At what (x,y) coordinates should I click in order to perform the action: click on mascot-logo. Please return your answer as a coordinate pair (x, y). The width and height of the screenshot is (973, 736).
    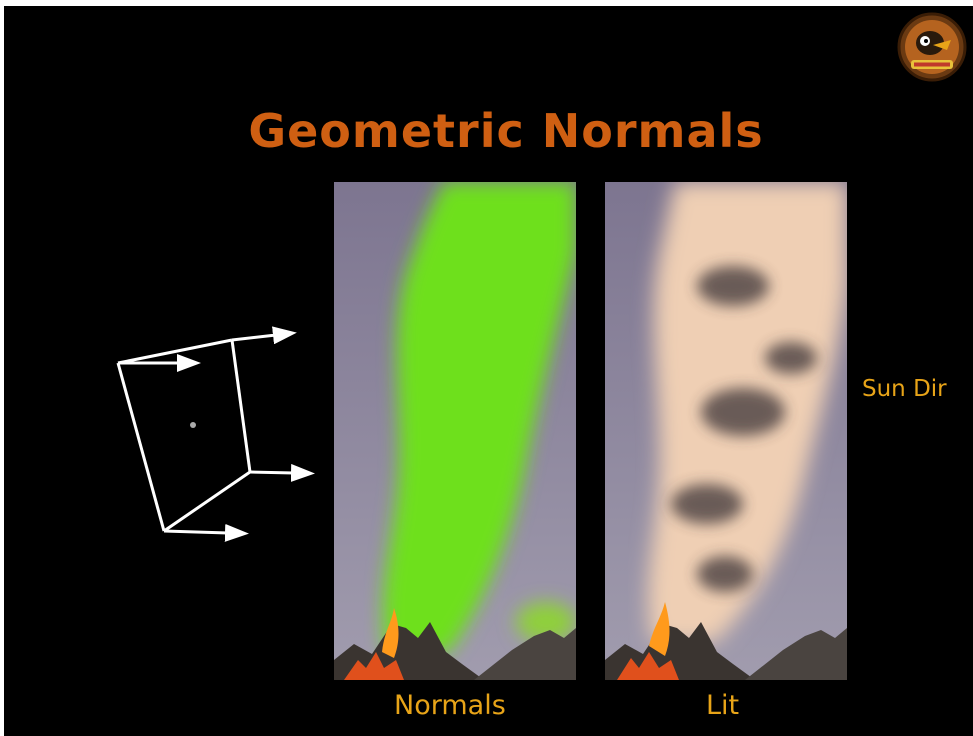
    Looking at the image, I should click on (932, 47).